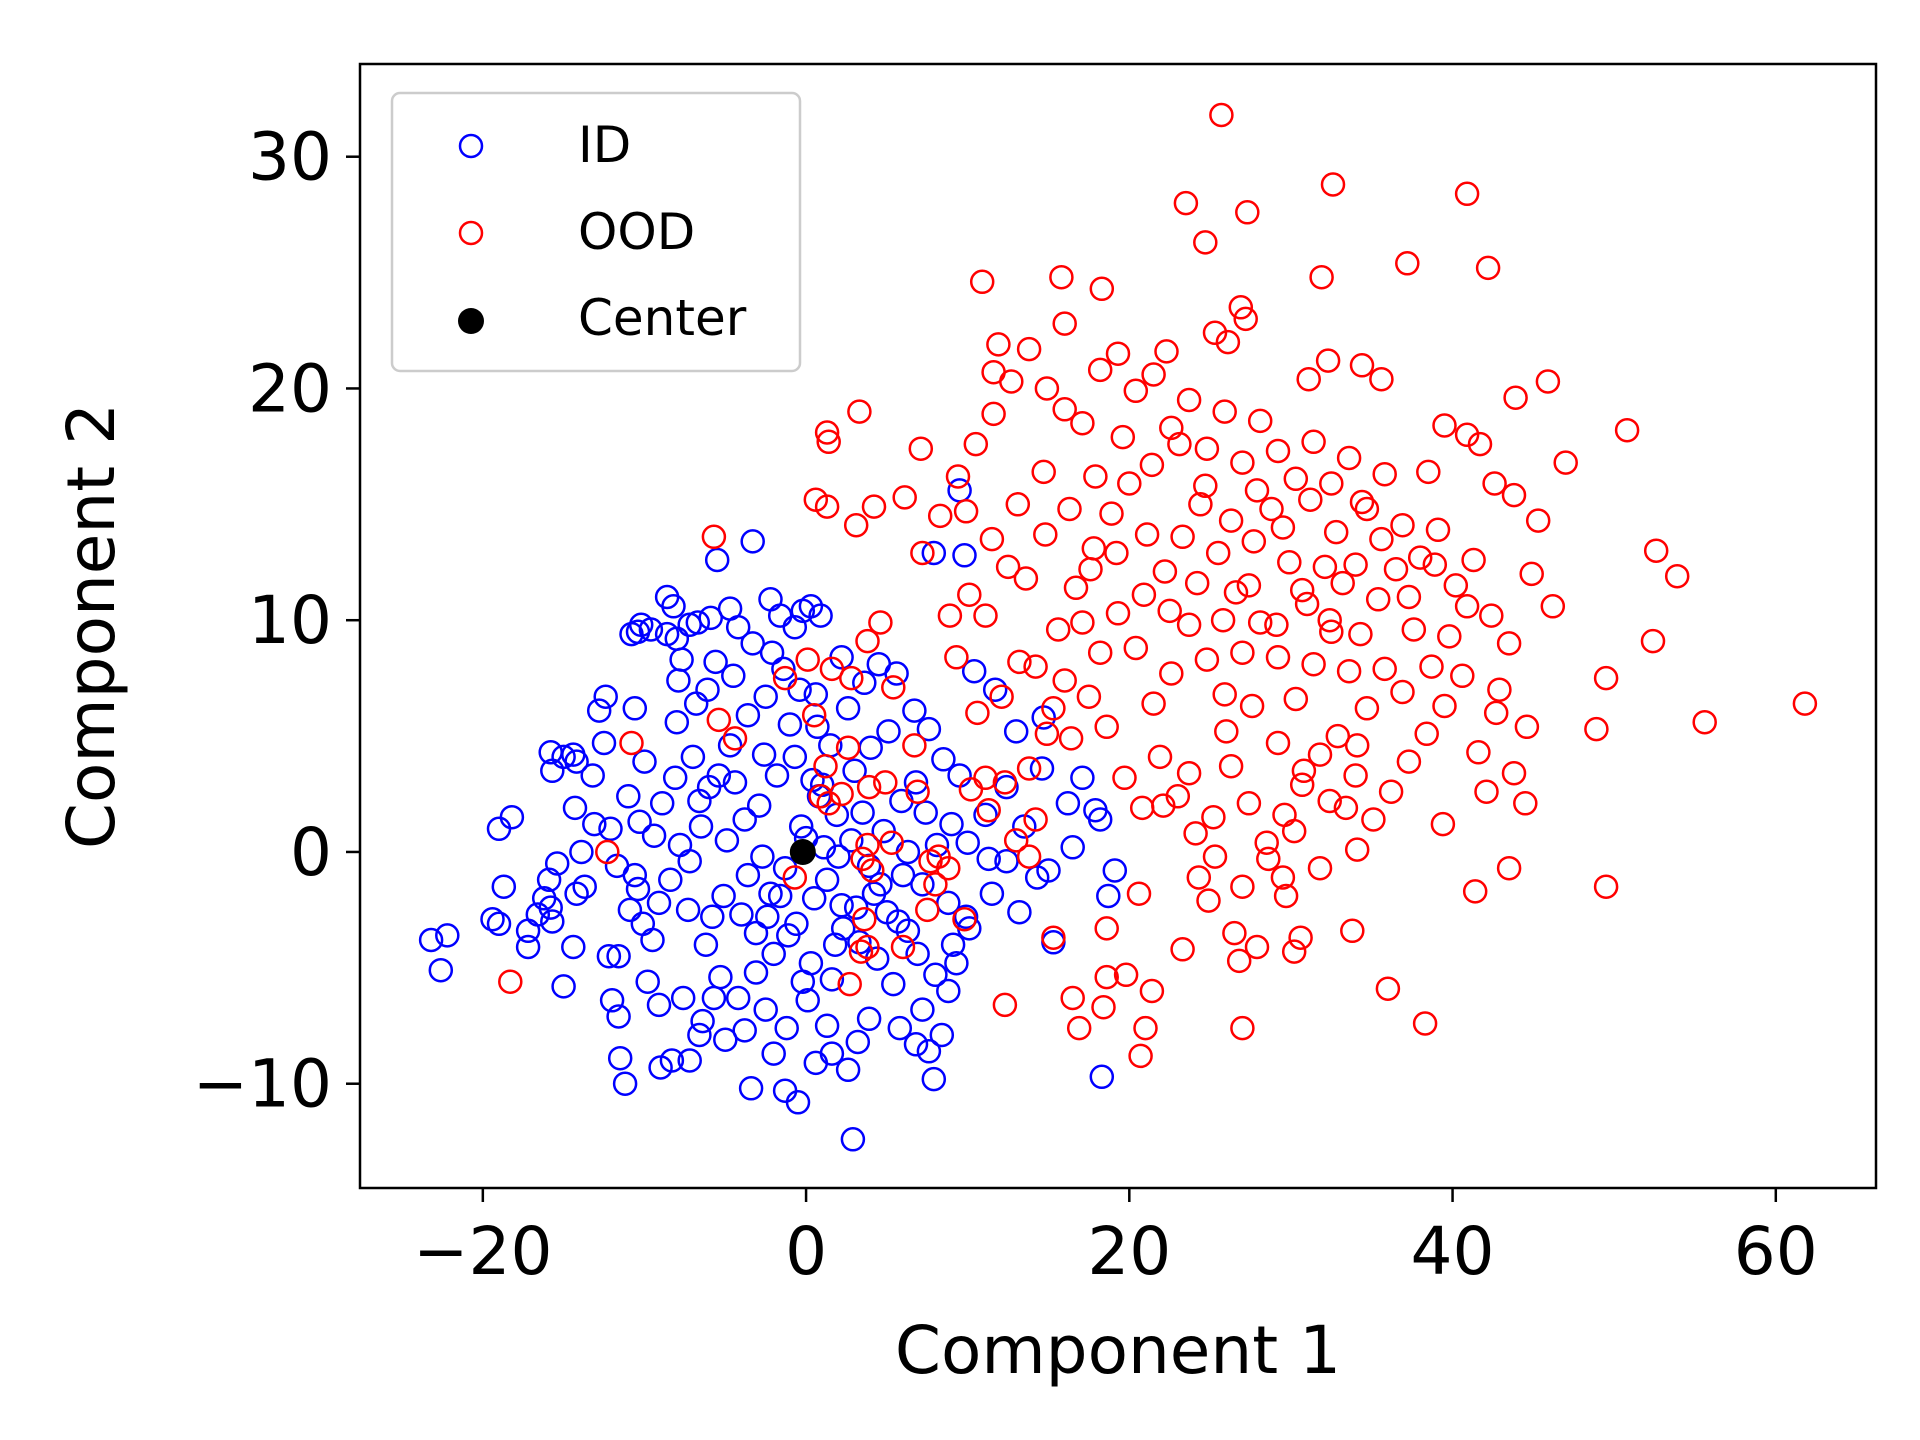 The image size is (1920, 1440). I want to click on legend-marker-center, so click(471, 321).